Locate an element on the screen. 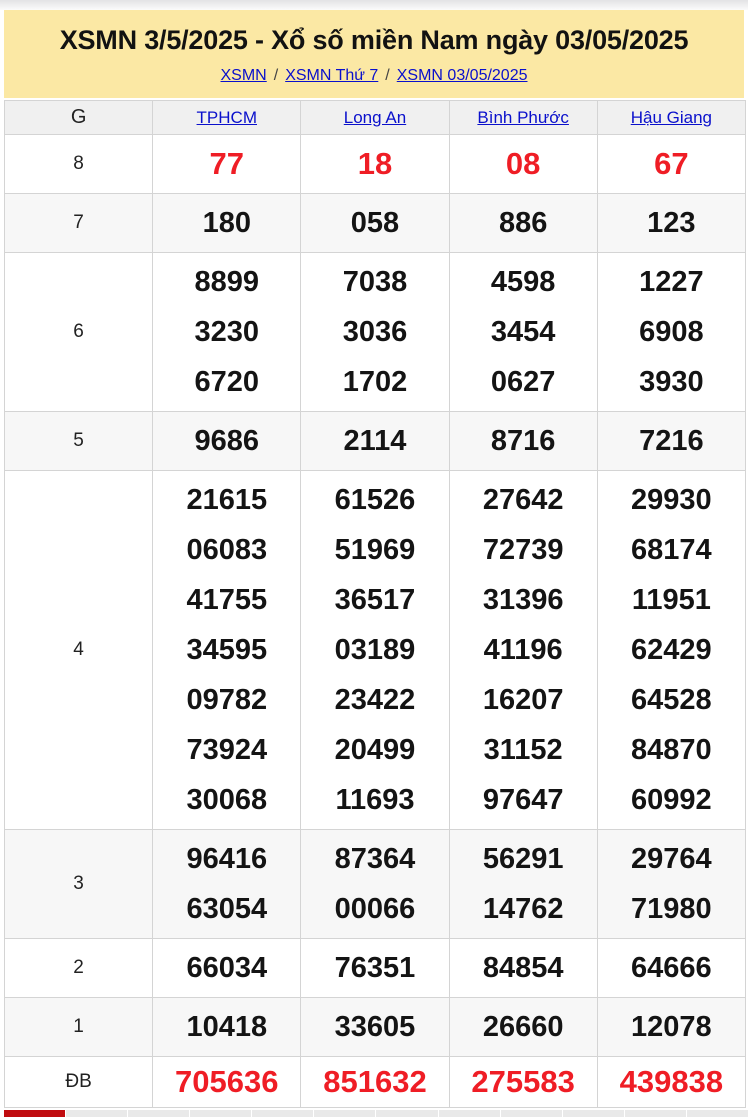 This screenshot has width=748, height=1119. prize-number: 886 is located at coordinates (523, 223).